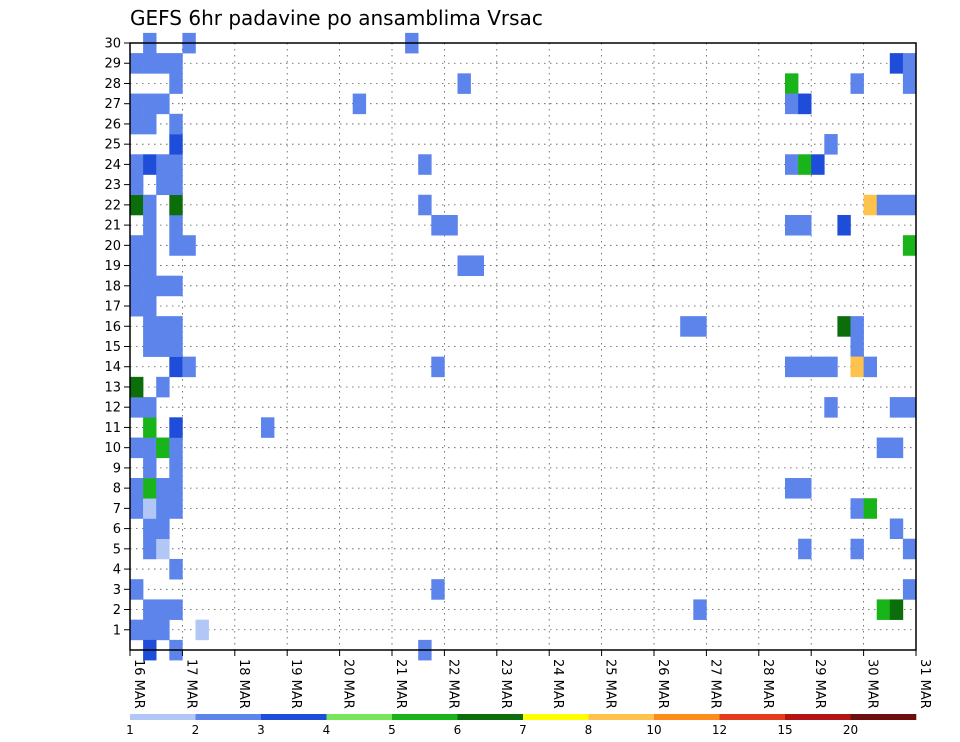  What do you see at coordinates (196, 730) in the screenshot?
I see `legend-label: 2` at bounding box center [196, 730].